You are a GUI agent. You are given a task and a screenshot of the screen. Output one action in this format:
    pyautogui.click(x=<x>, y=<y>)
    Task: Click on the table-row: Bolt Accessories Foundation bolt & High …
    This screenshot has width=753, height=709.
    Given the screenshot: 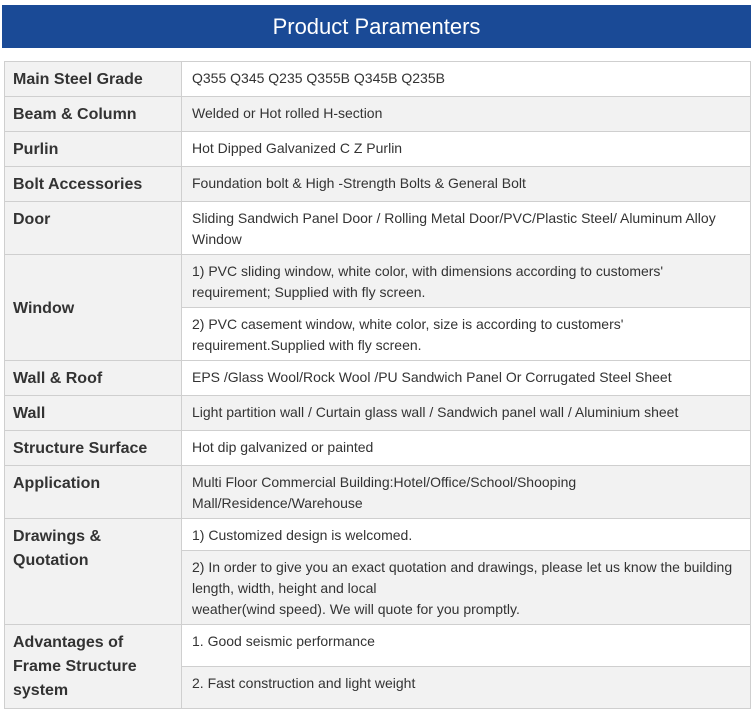 What is the action you would take?
    pyautogui.click(x=377, y=184)
    